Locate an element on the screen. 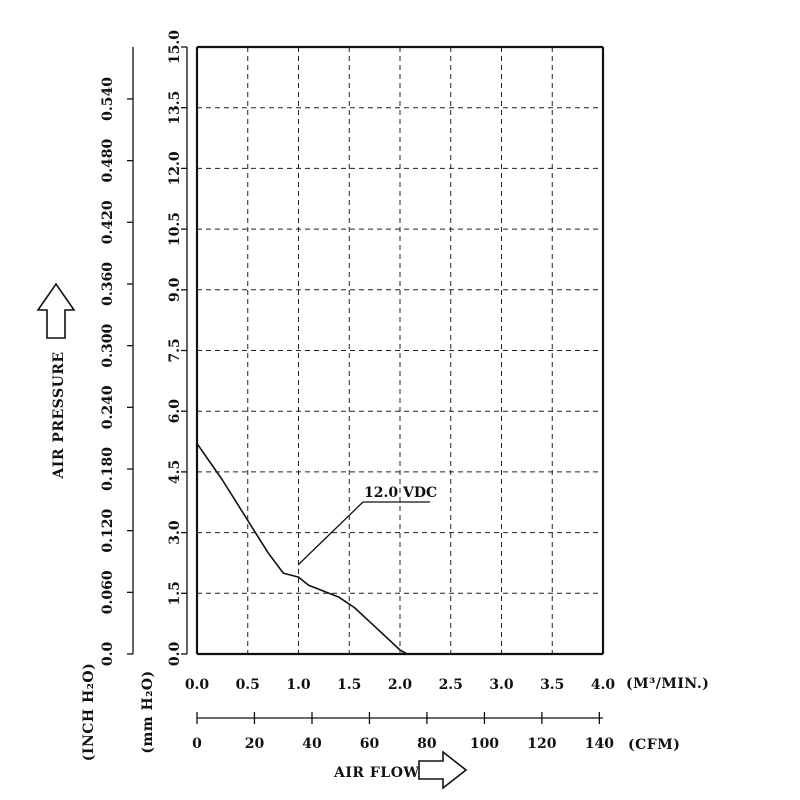 The image size is (800, 800). series-layer is located at coordinates (302, 549).